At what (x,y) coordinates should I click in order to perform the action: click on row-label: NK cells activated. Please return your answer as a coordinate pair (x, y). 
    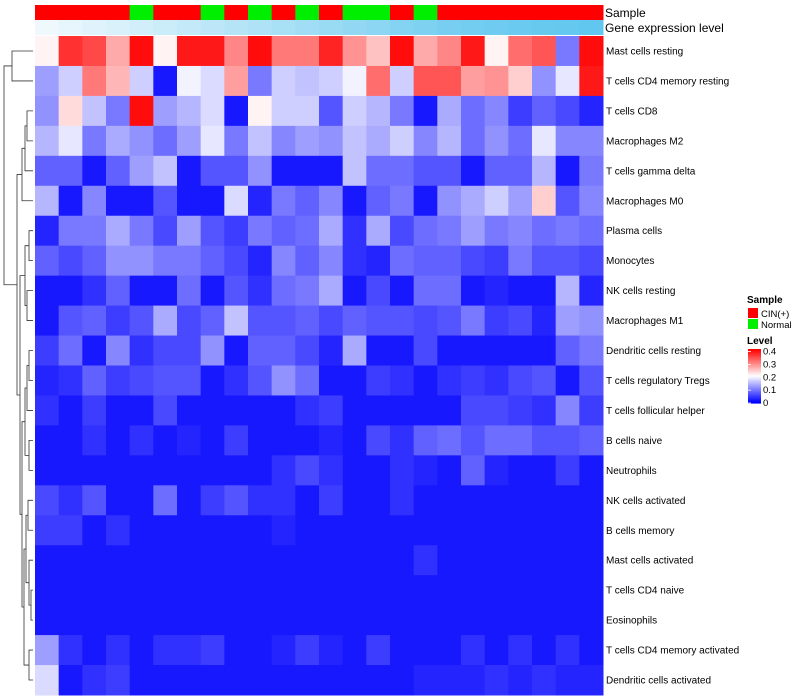
    Looking at the image, I should click on (645, 501).